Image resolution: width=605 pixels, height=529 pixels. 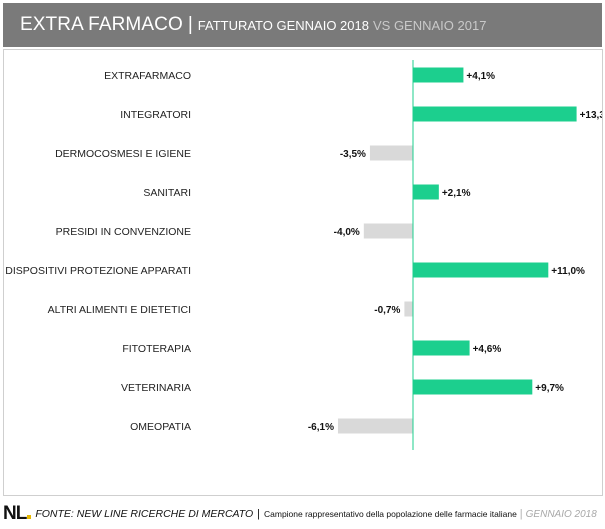 I want to click on category-label-presidi-in-convenzione: PRESIDI IN CONVENZIONE, so click(x=123, y=232).